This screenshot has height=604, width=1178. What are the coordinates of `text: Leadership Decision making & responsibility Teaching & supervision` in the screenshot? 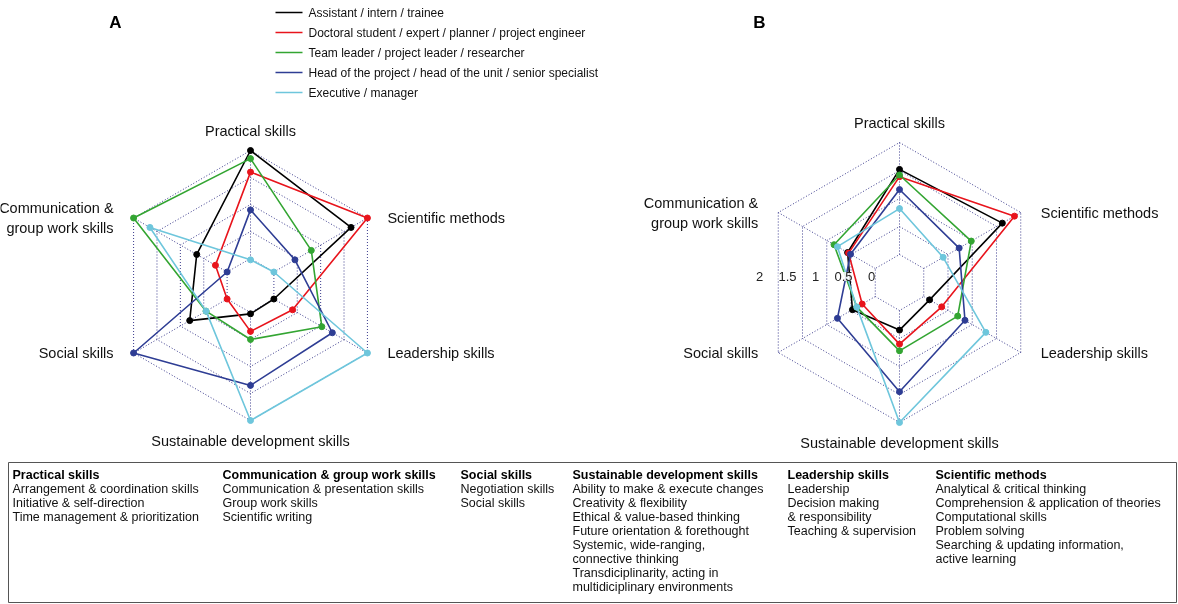 It's located at (852, 509).